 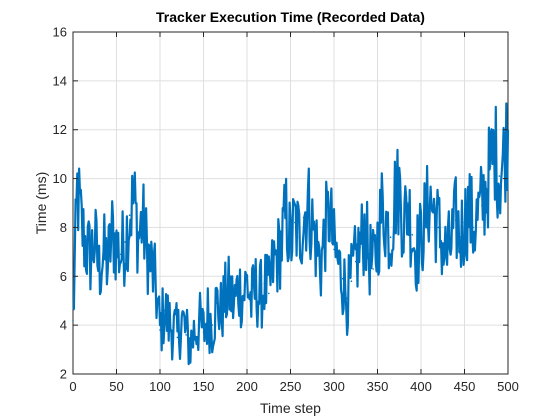 What do you see at coordinates (60, 32) in the screenshot?
I see `y-tick-label: 16` at bounding box center [60, 32].